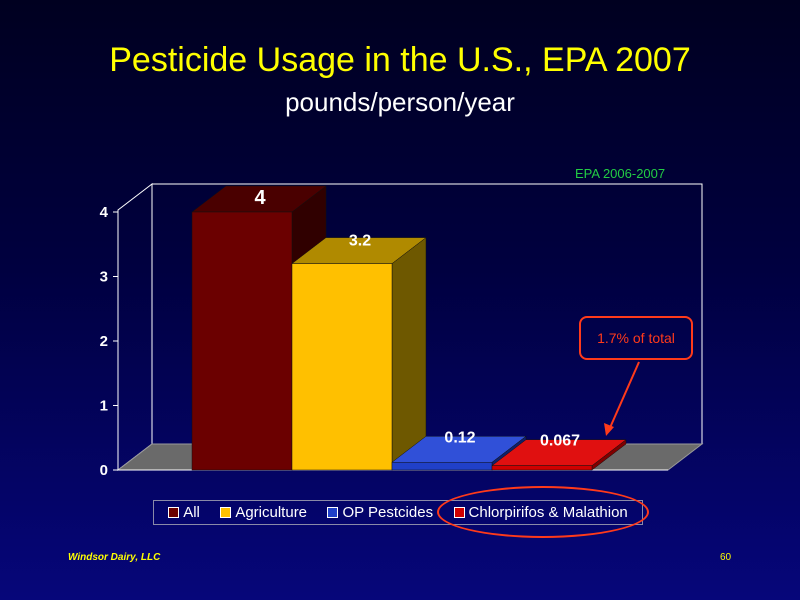 Image resolution: width=800 pixels, height=600 pixels. What do you see at coordinates (542, 468) in the screenshot?
I see `bar-chlorpirifos-front` at bounding box center [542, 468].